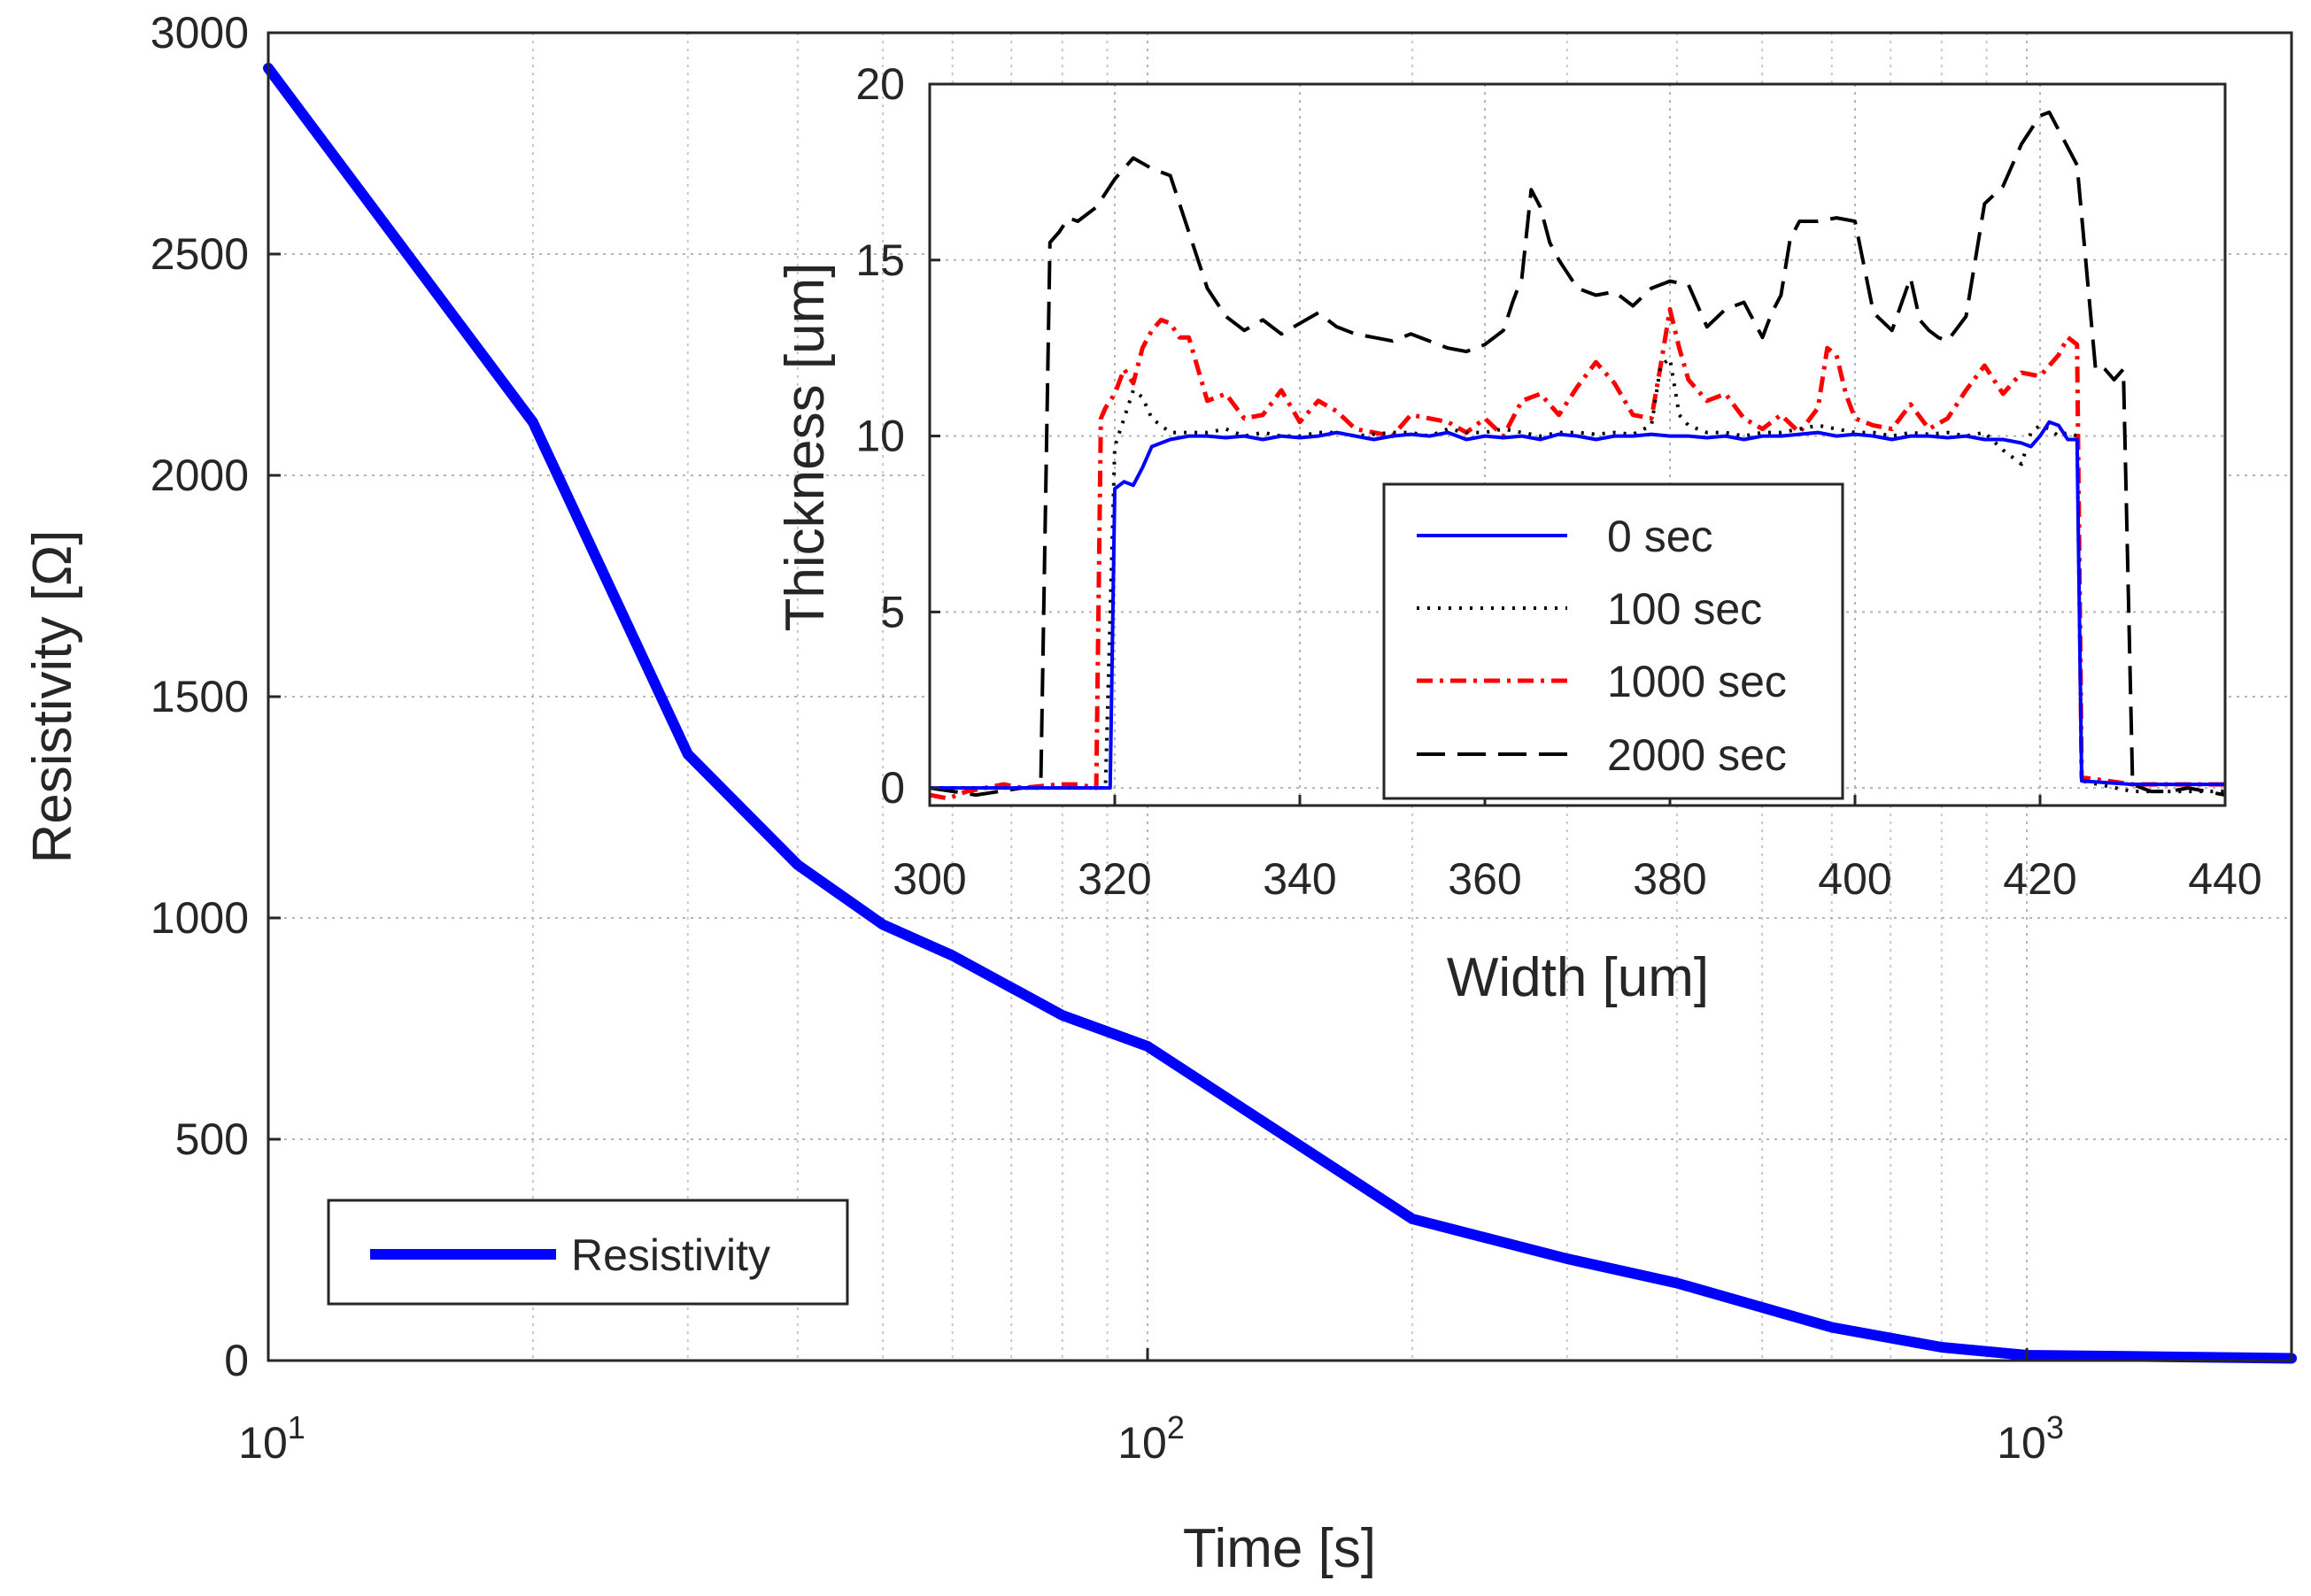  What do you see at coordinates (1613, 641) in the screenshot?
I see `inset-legend: 0 sec 100 sec 1000 sec 2000 sec` at bounding box center [1613, 641].